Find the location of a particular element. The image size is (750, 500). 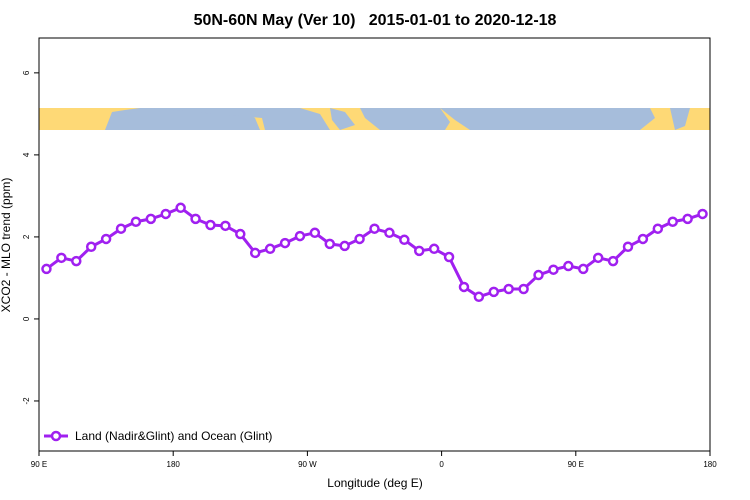

legend: Land (Nadir&Glint) and Ocean (Glint) is located at coordinates (158, 436).